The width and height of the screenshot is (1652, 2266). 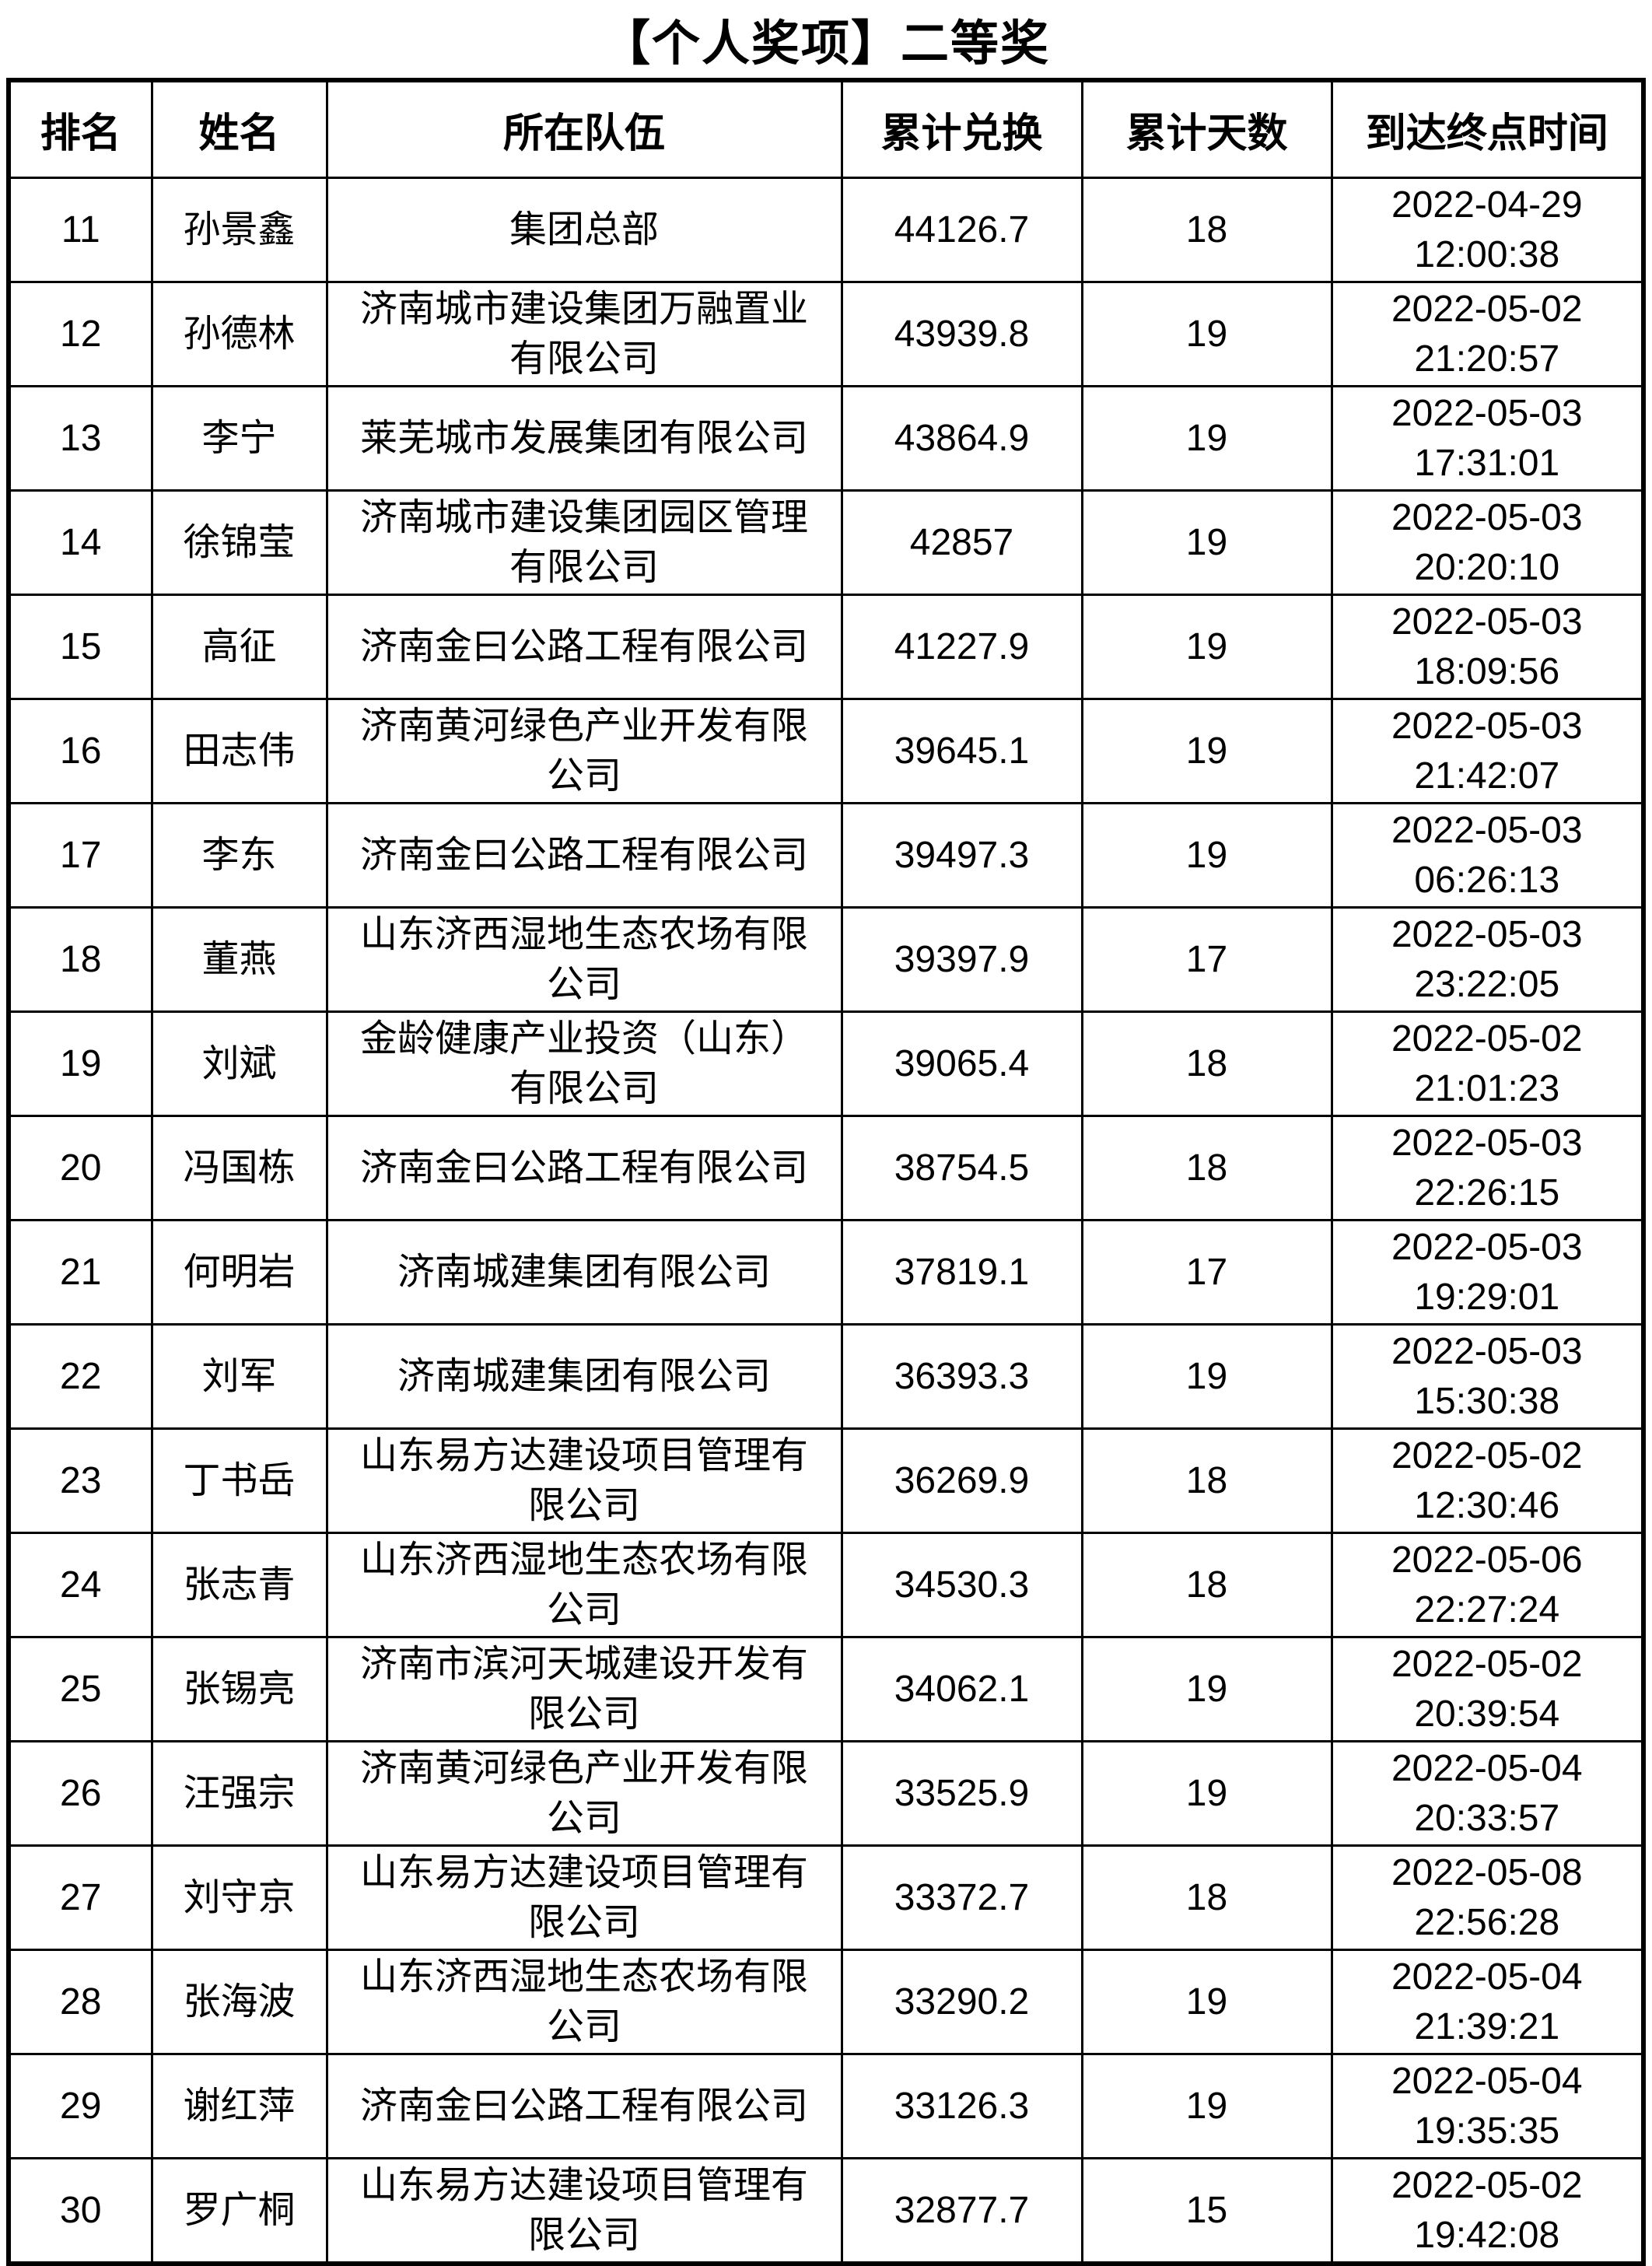 What do you see at coordinates (1488, 751) in the screenshot?
I see `finish-time-cell: 2022-05-03 21:42:07` at bounding box center [1488, 751].